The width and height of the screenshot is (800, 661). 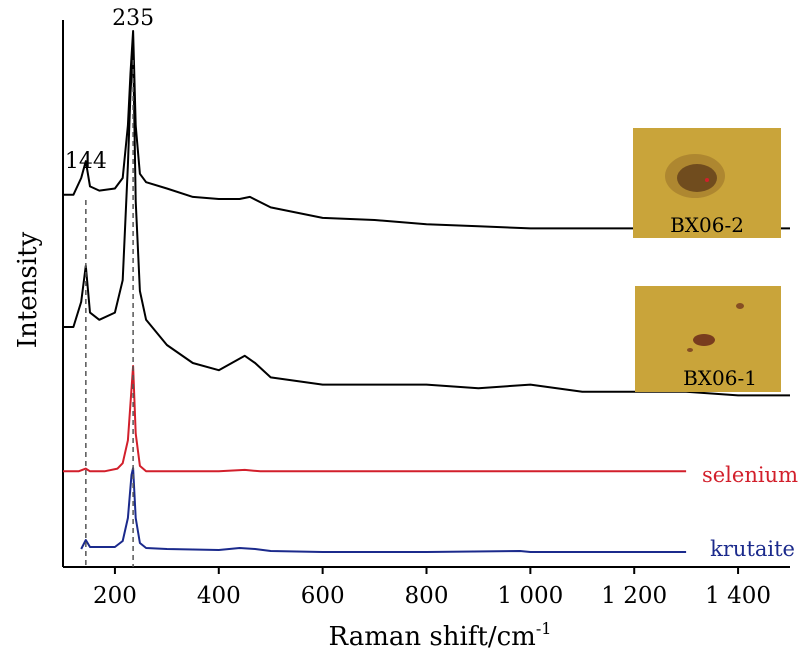 I want to click on inset-bx06-2-grain, so click(x=697, y=178).